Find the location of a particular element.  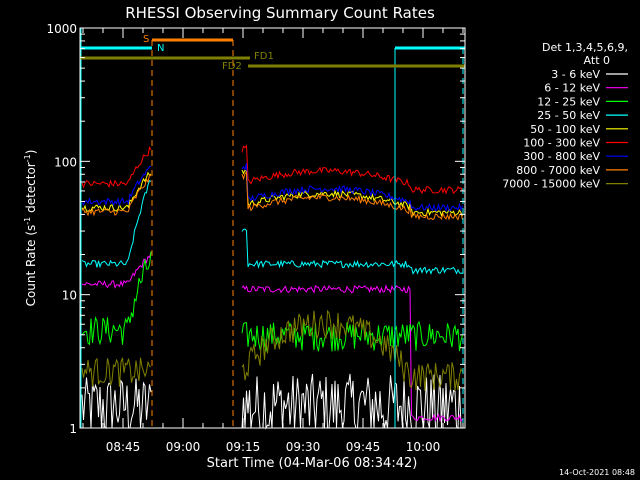

y-tick-label: 10 is located at coordinates (69, 296).